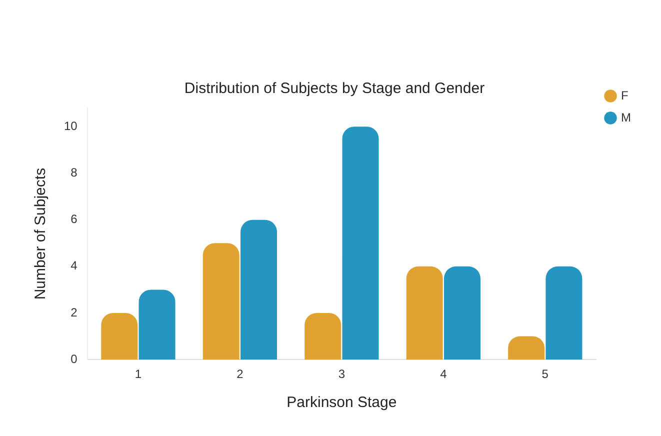  Describe the element at coordinates (626, 117) in the screenshot. I see `legend-label: M` at that location.